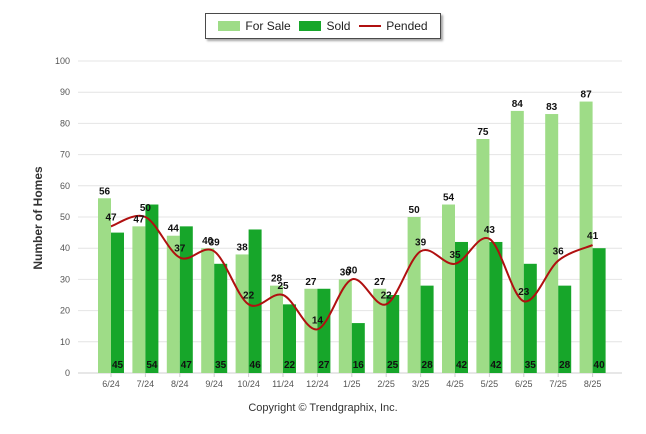  I want to click on y-tick-label: 30, so click(65, 279).